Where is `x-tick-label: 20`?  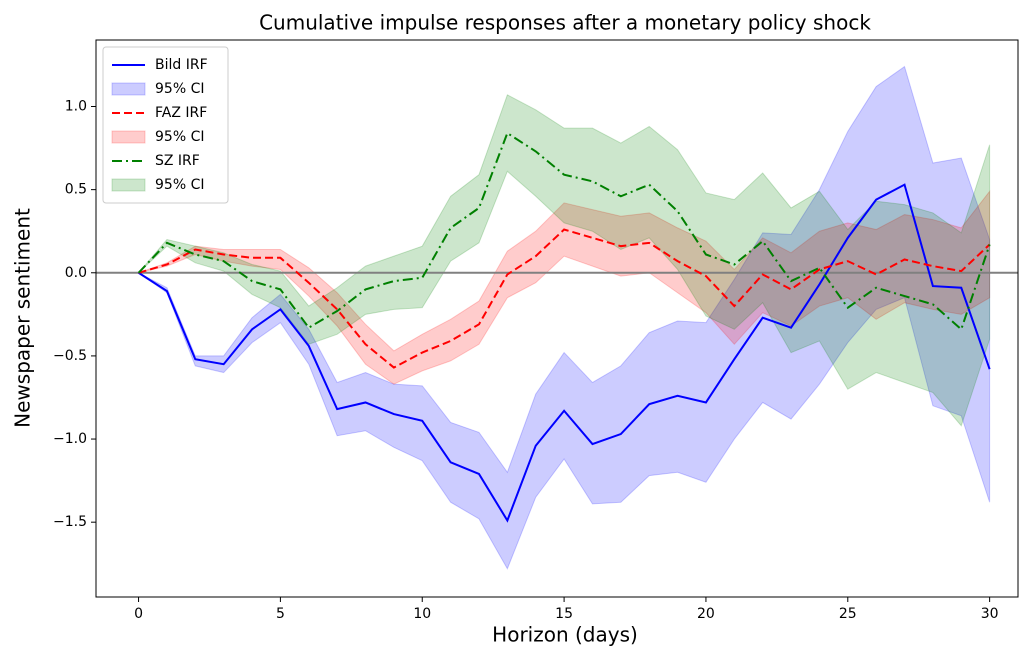 x-tick-label: 20 is located at coordinates (706, 614).